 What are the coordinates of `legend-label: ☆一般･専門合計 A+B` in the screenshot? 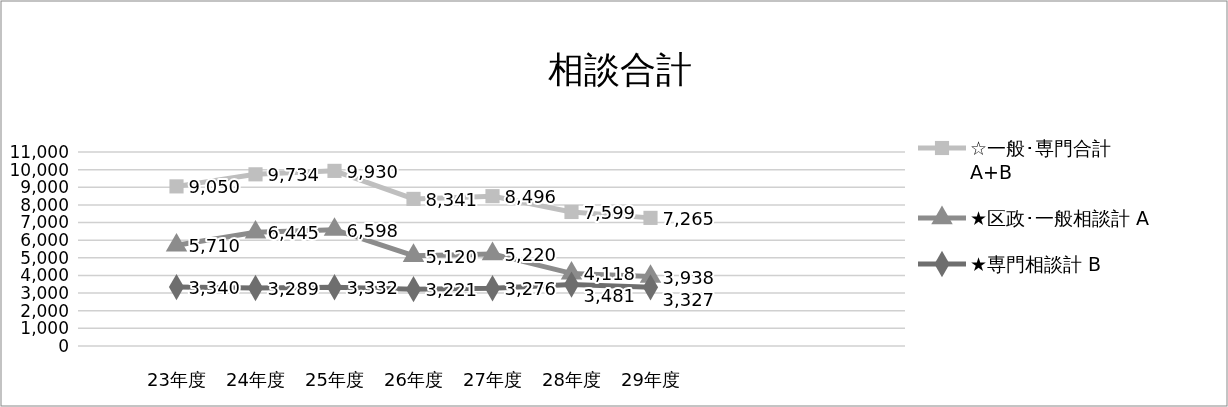 It's located at (1041, 160).